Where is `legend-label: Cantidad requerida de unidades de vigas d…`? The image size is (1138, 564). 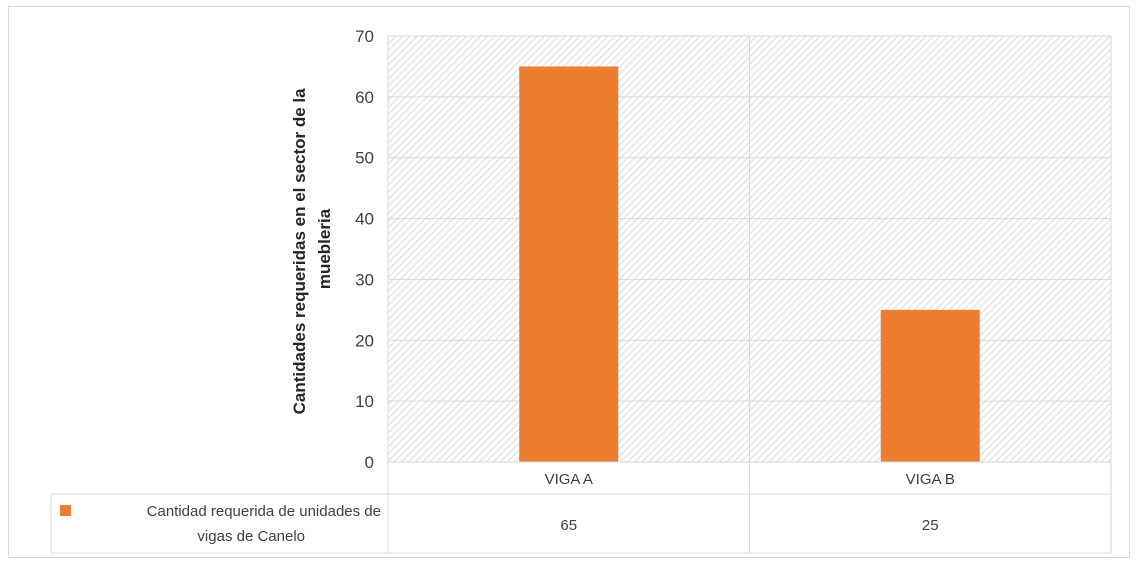 legend-label: Cantidad requerida de unidades de vigas d… is located at coordinates (264, 524).